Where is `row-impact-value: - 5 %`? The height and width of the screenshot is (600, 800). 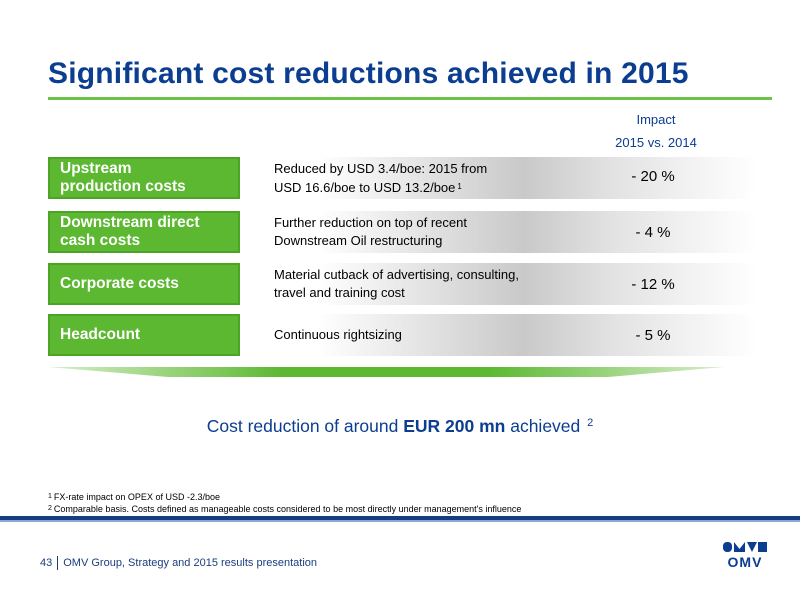 row-impact-value: - 5 % is located at coordinates (653, 335).